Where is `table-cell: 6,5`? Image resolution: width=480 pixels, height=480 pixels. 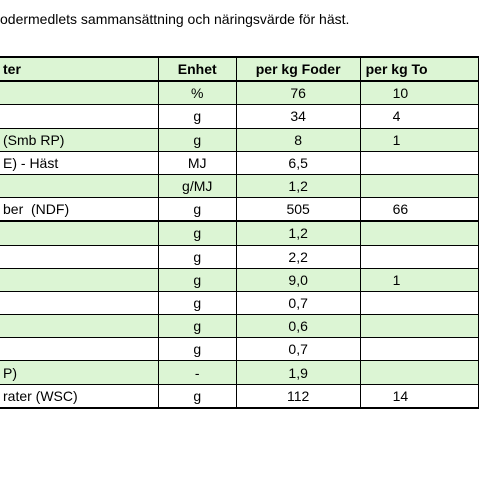
table-cell: 6,5 is located at coordinates (298, 162).